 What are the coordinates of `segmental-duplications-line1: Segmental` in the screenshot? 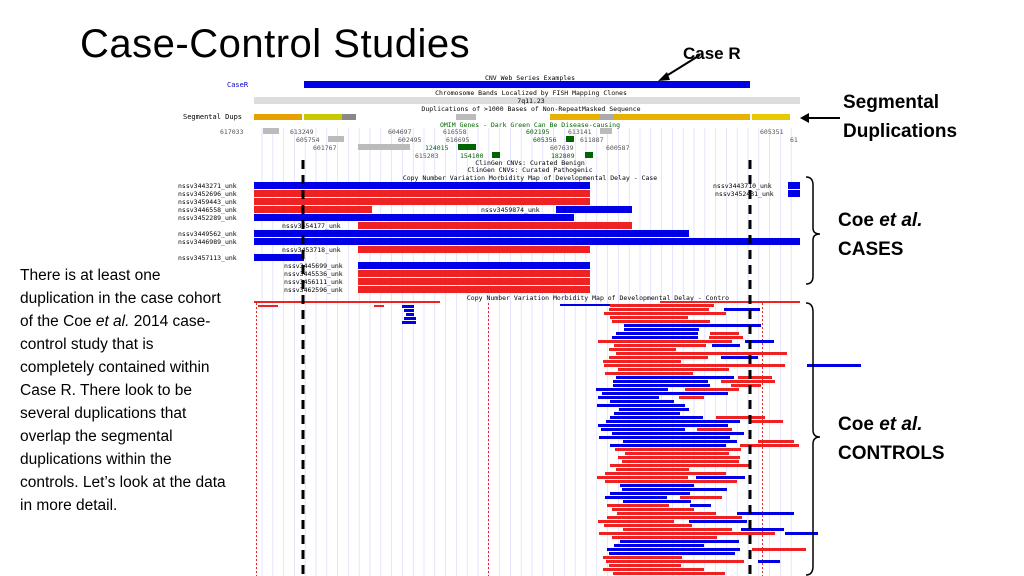 It's located at (891, 102).